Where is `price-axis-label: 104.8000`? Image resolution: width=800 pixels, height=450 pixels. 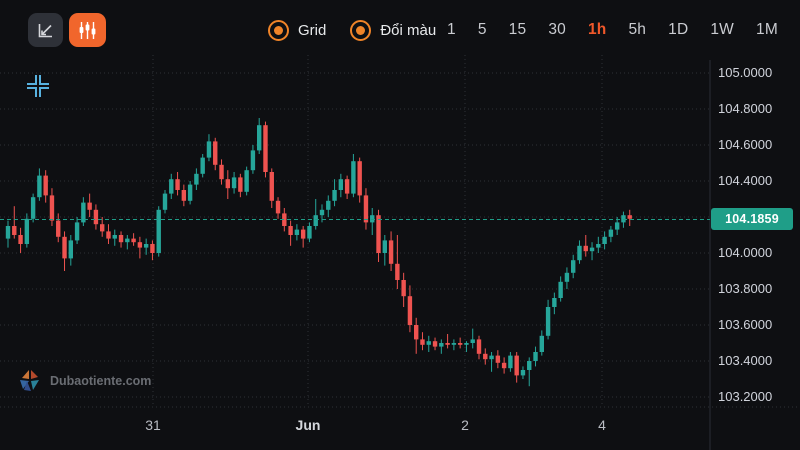 price-axis-label: 104.8000 is located at coordinates (745, 108).